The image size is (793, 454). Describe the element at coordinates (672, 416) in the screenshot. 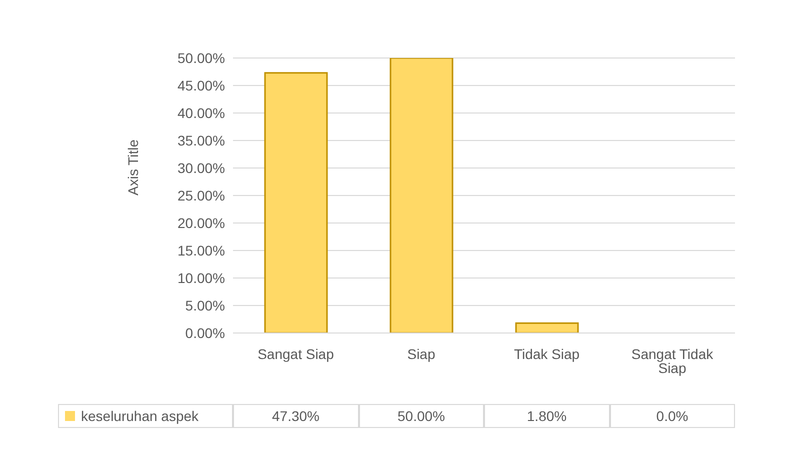

I see `data-label: 0.0%` at that location.